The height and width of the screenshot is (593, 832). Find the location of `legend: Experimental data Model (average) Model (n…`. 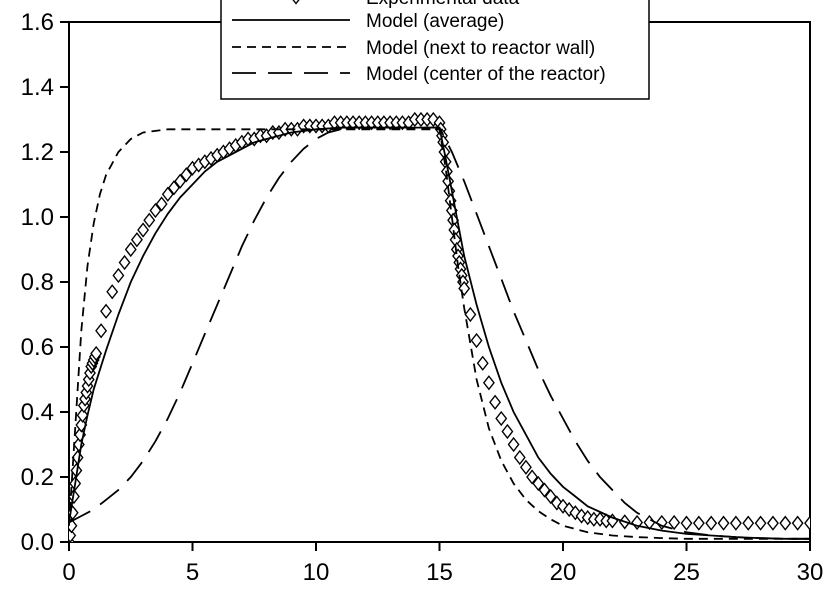

legend: Experimental data Model (average) Model (n… is located at coordinates (435, 50).